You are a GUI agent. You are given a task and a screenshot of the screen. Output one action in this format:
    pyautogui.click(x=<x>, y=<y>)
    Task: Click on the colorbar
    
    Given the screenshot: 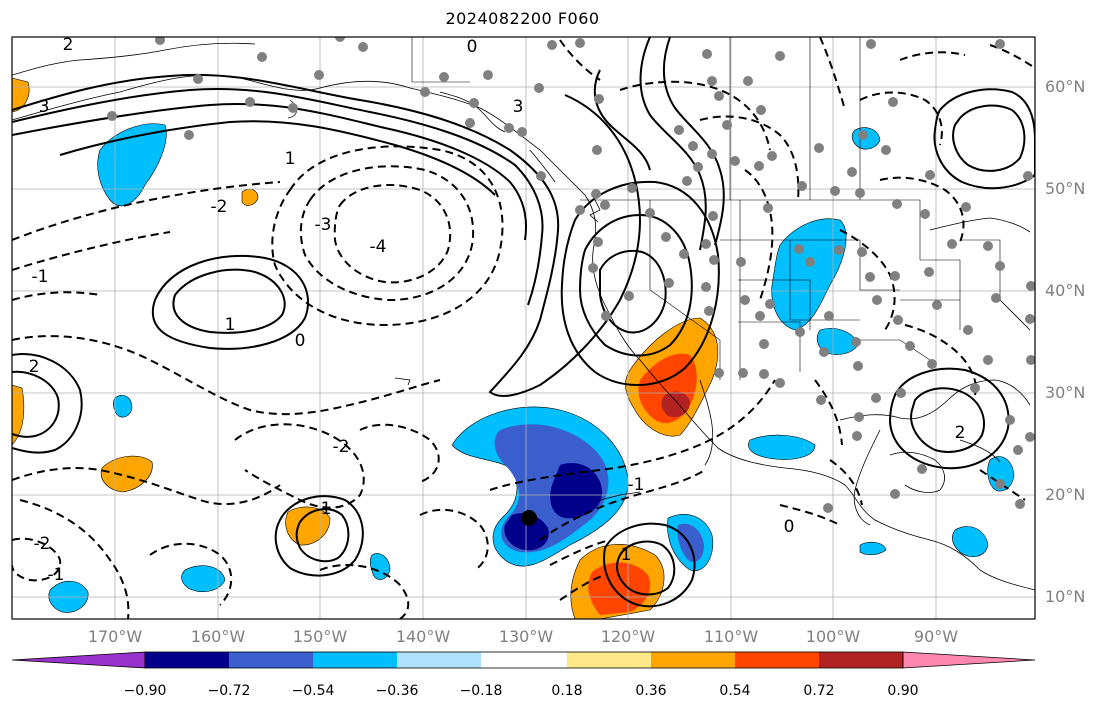 What is the action you would take?
    pyautogui.click(x=523, y=660)
    